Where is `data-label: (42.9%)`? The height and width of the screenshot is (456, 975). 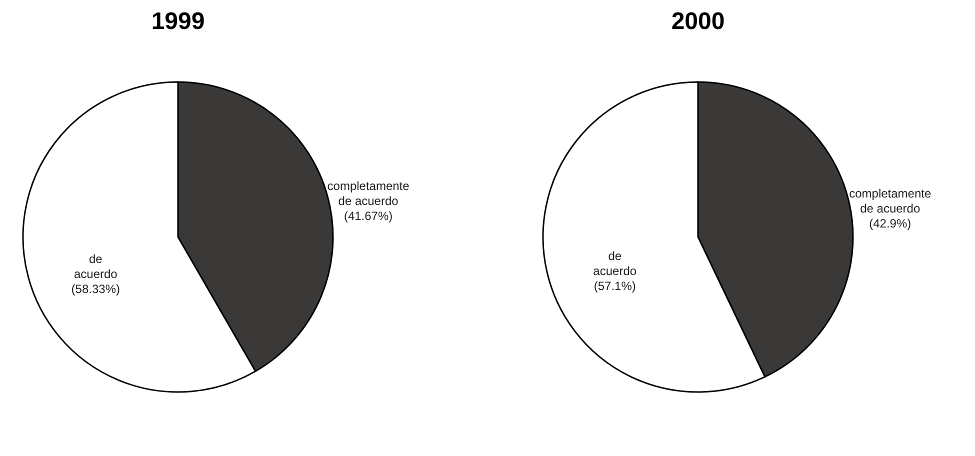 data-label: (42.9%) is located at coordinates (890, 223).